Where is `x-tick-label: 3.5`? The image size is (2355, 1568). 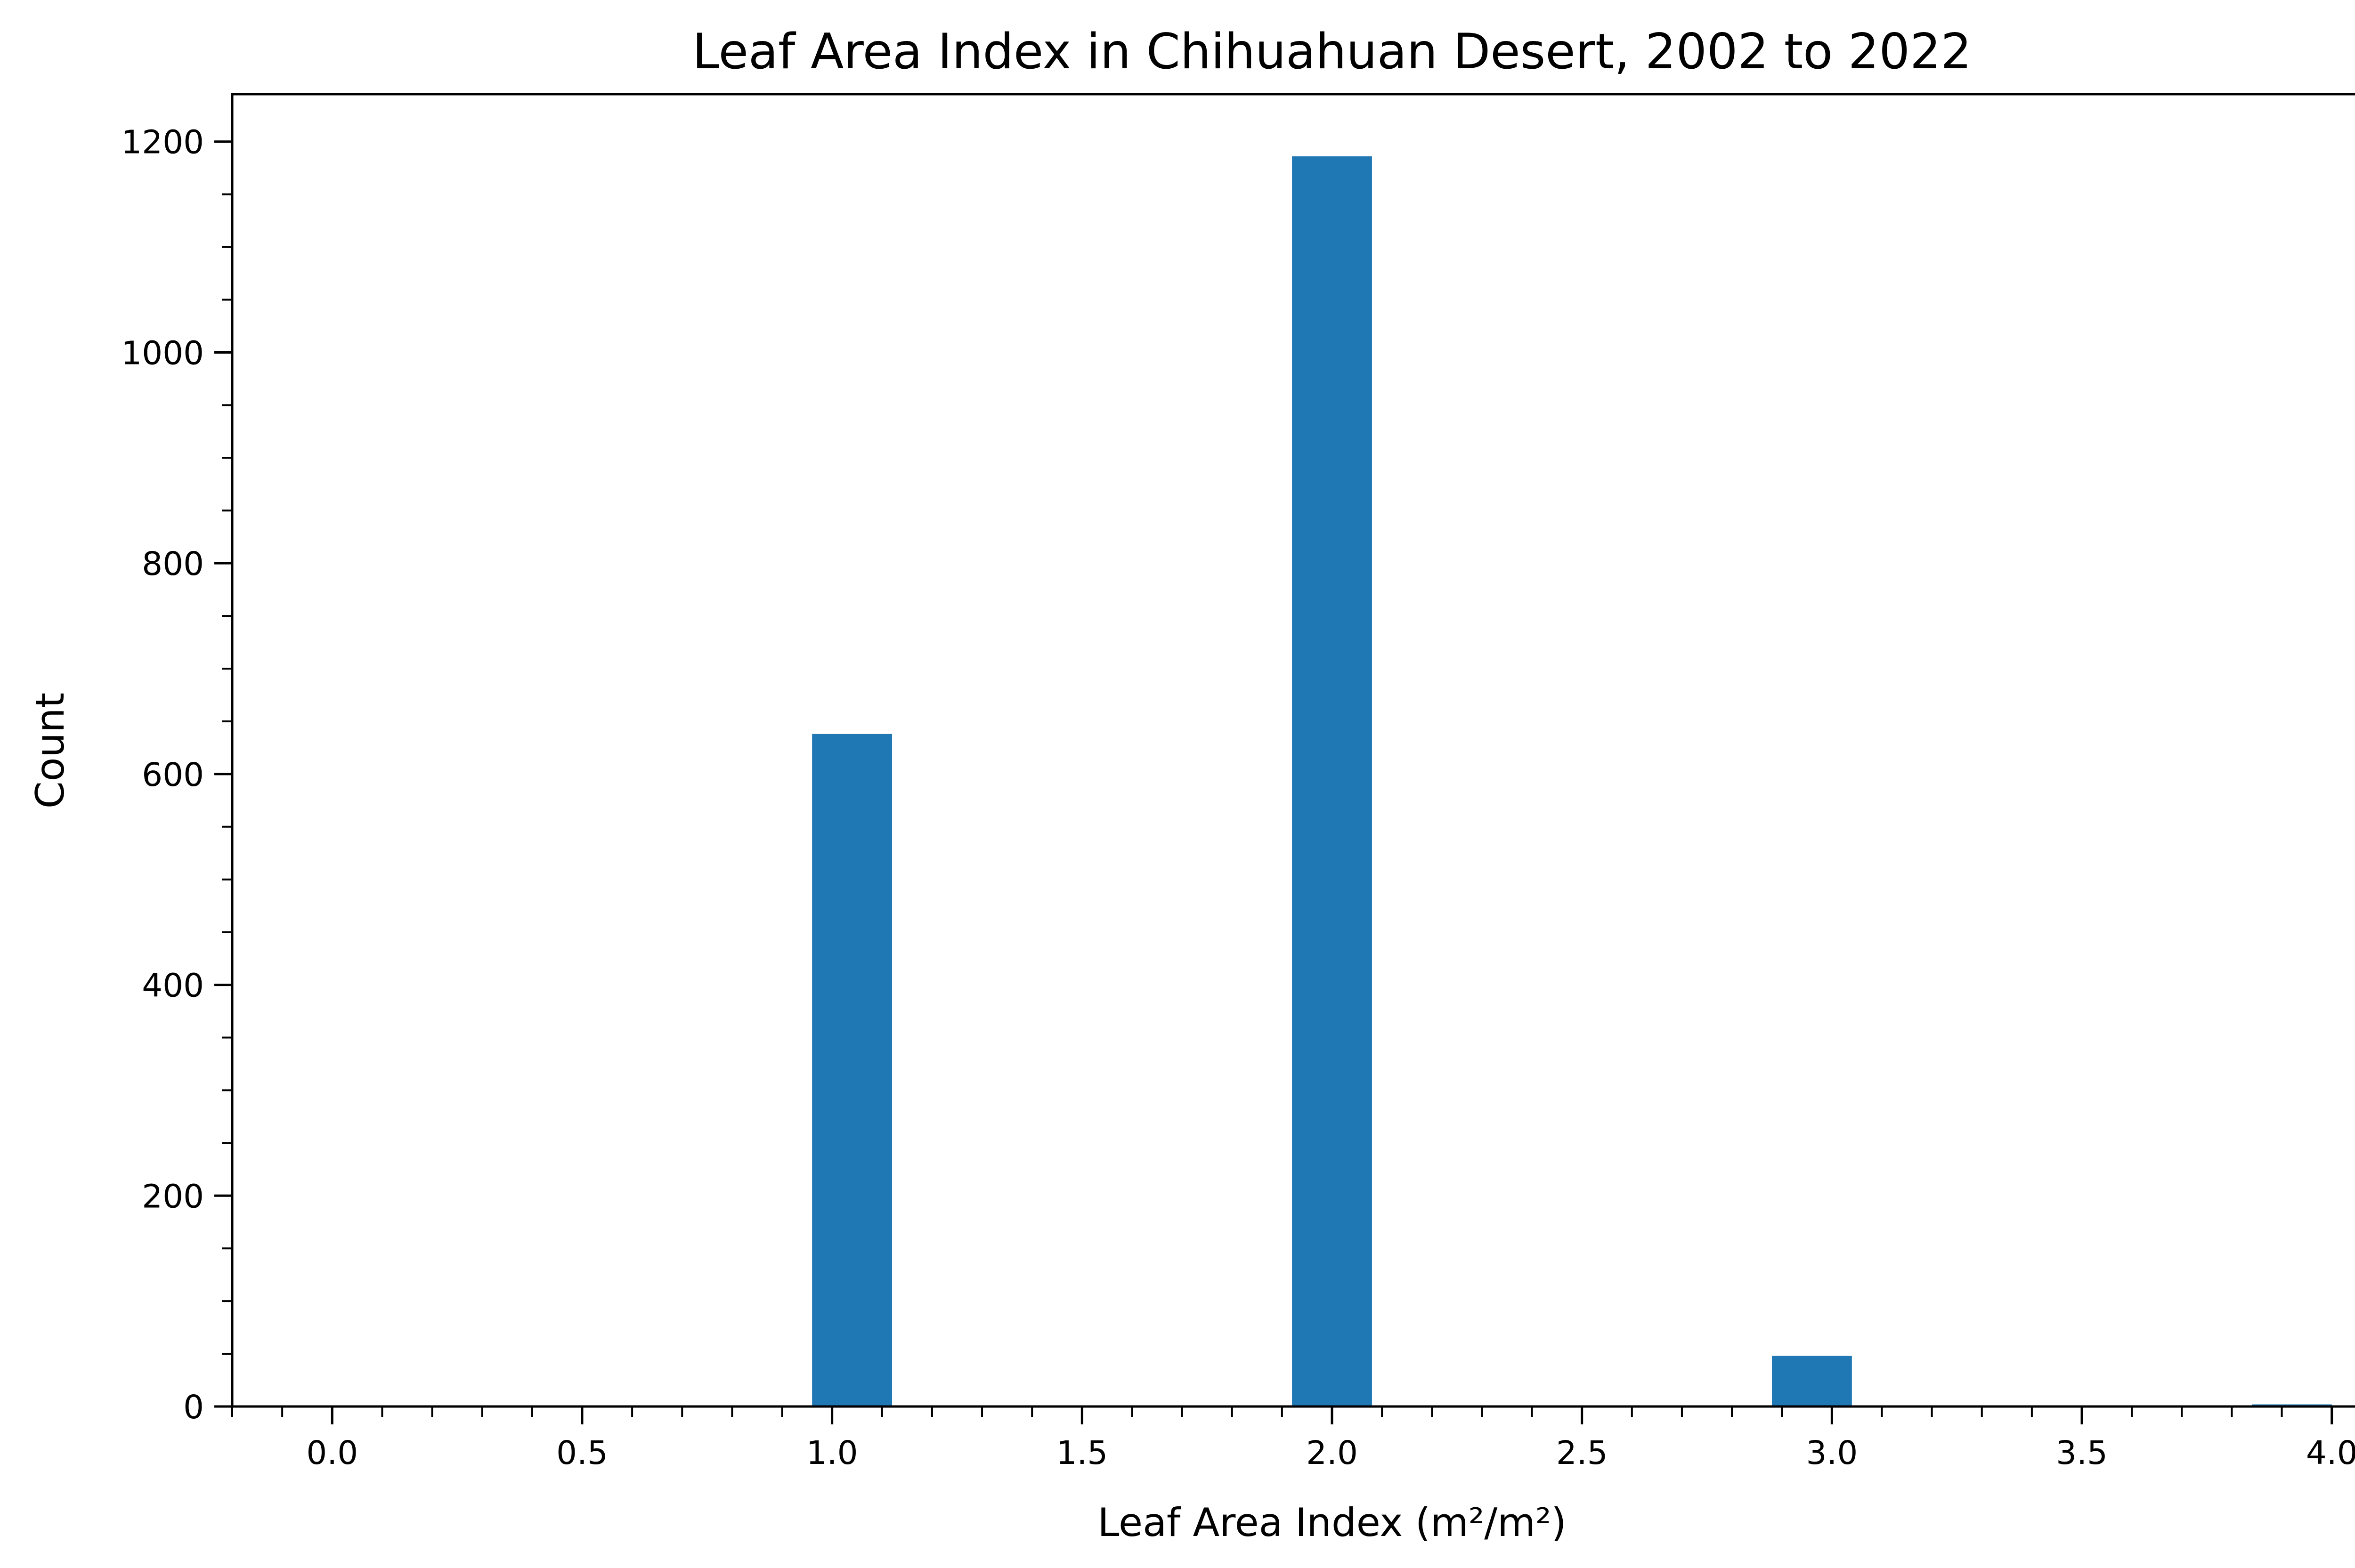 x-tick-label: 3.5 is located at coordinates (2082, 1453).